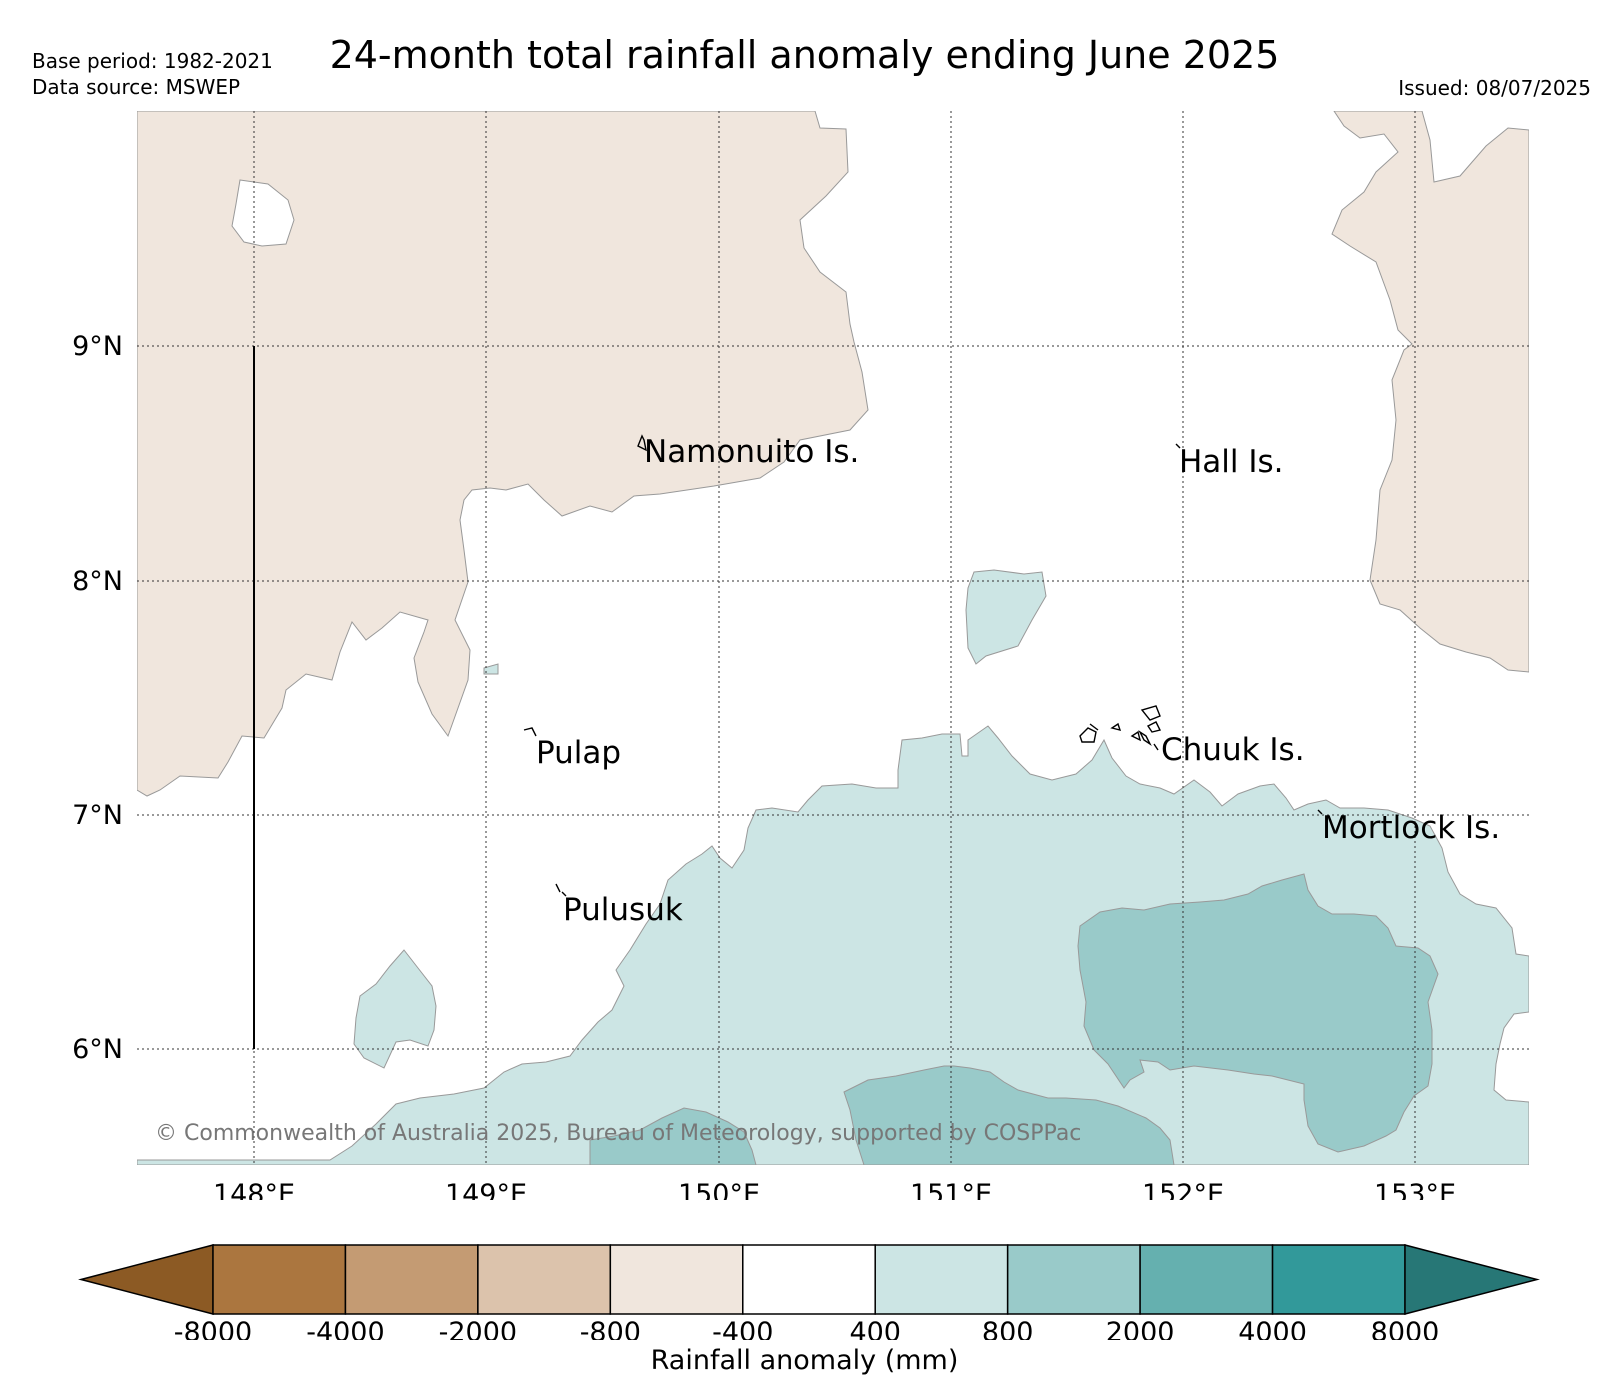  Describe the element at coordinates (254, 1189) in the screenshot. I see `lon-label-148: 148°E` at that location.